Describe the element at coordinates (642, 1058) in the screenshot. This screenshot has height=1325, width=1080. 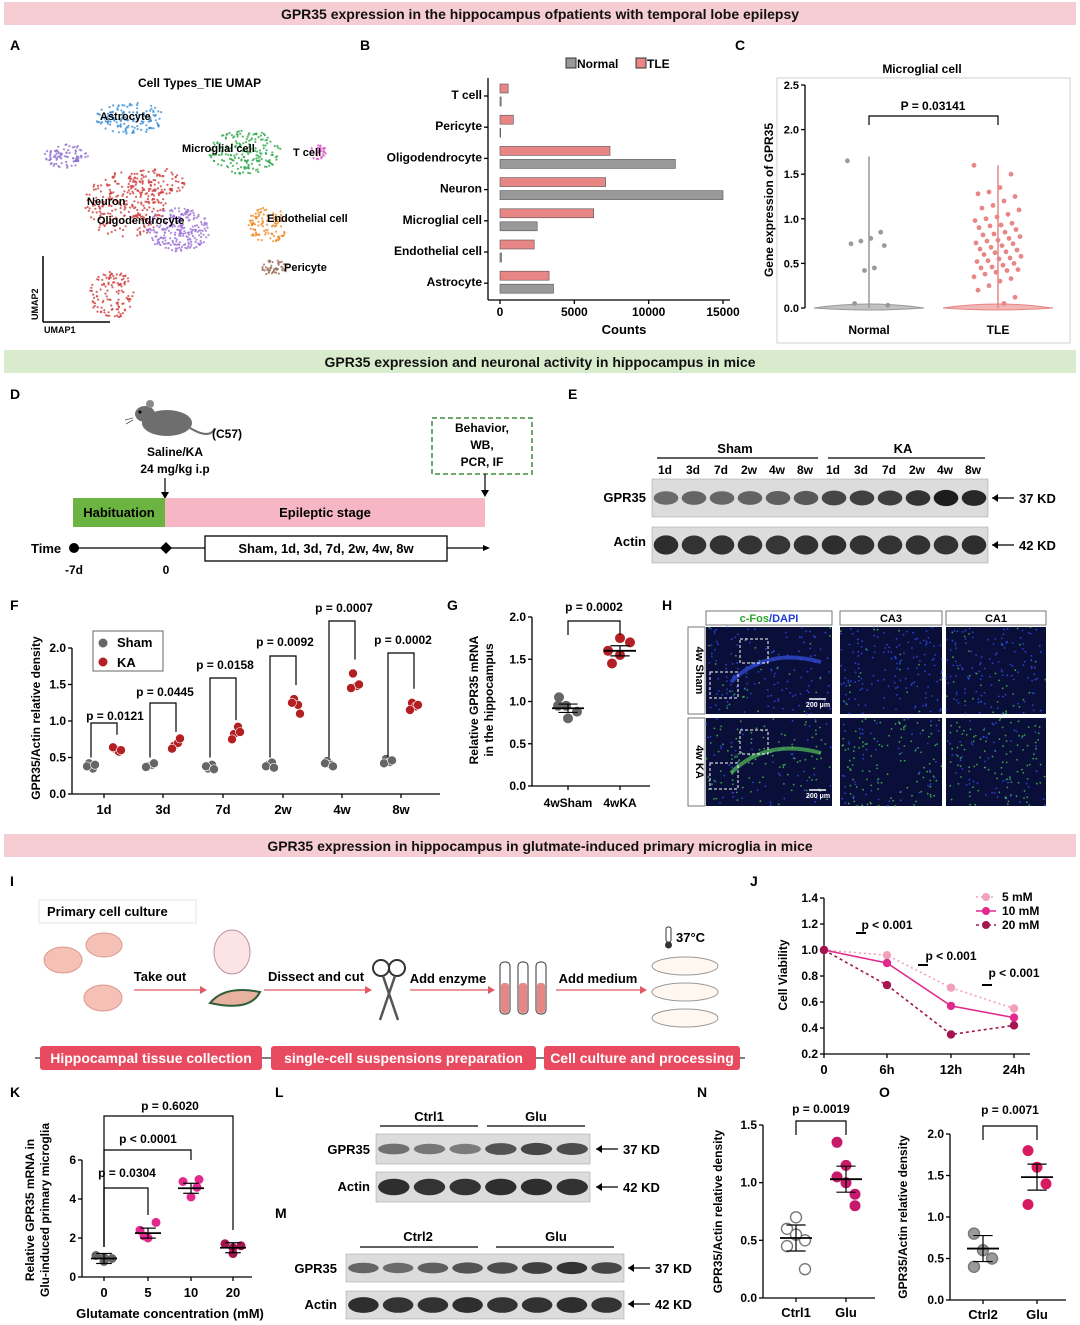
I see `i-phase-label: Cell culture and processing` at that location.